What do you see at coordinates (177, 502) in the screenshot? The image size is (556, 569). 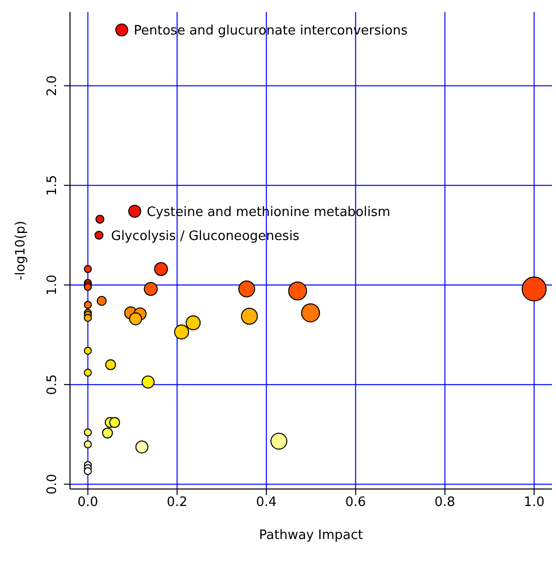 I see `x-tick-label: 0.2` at bounding box center [177, 502].